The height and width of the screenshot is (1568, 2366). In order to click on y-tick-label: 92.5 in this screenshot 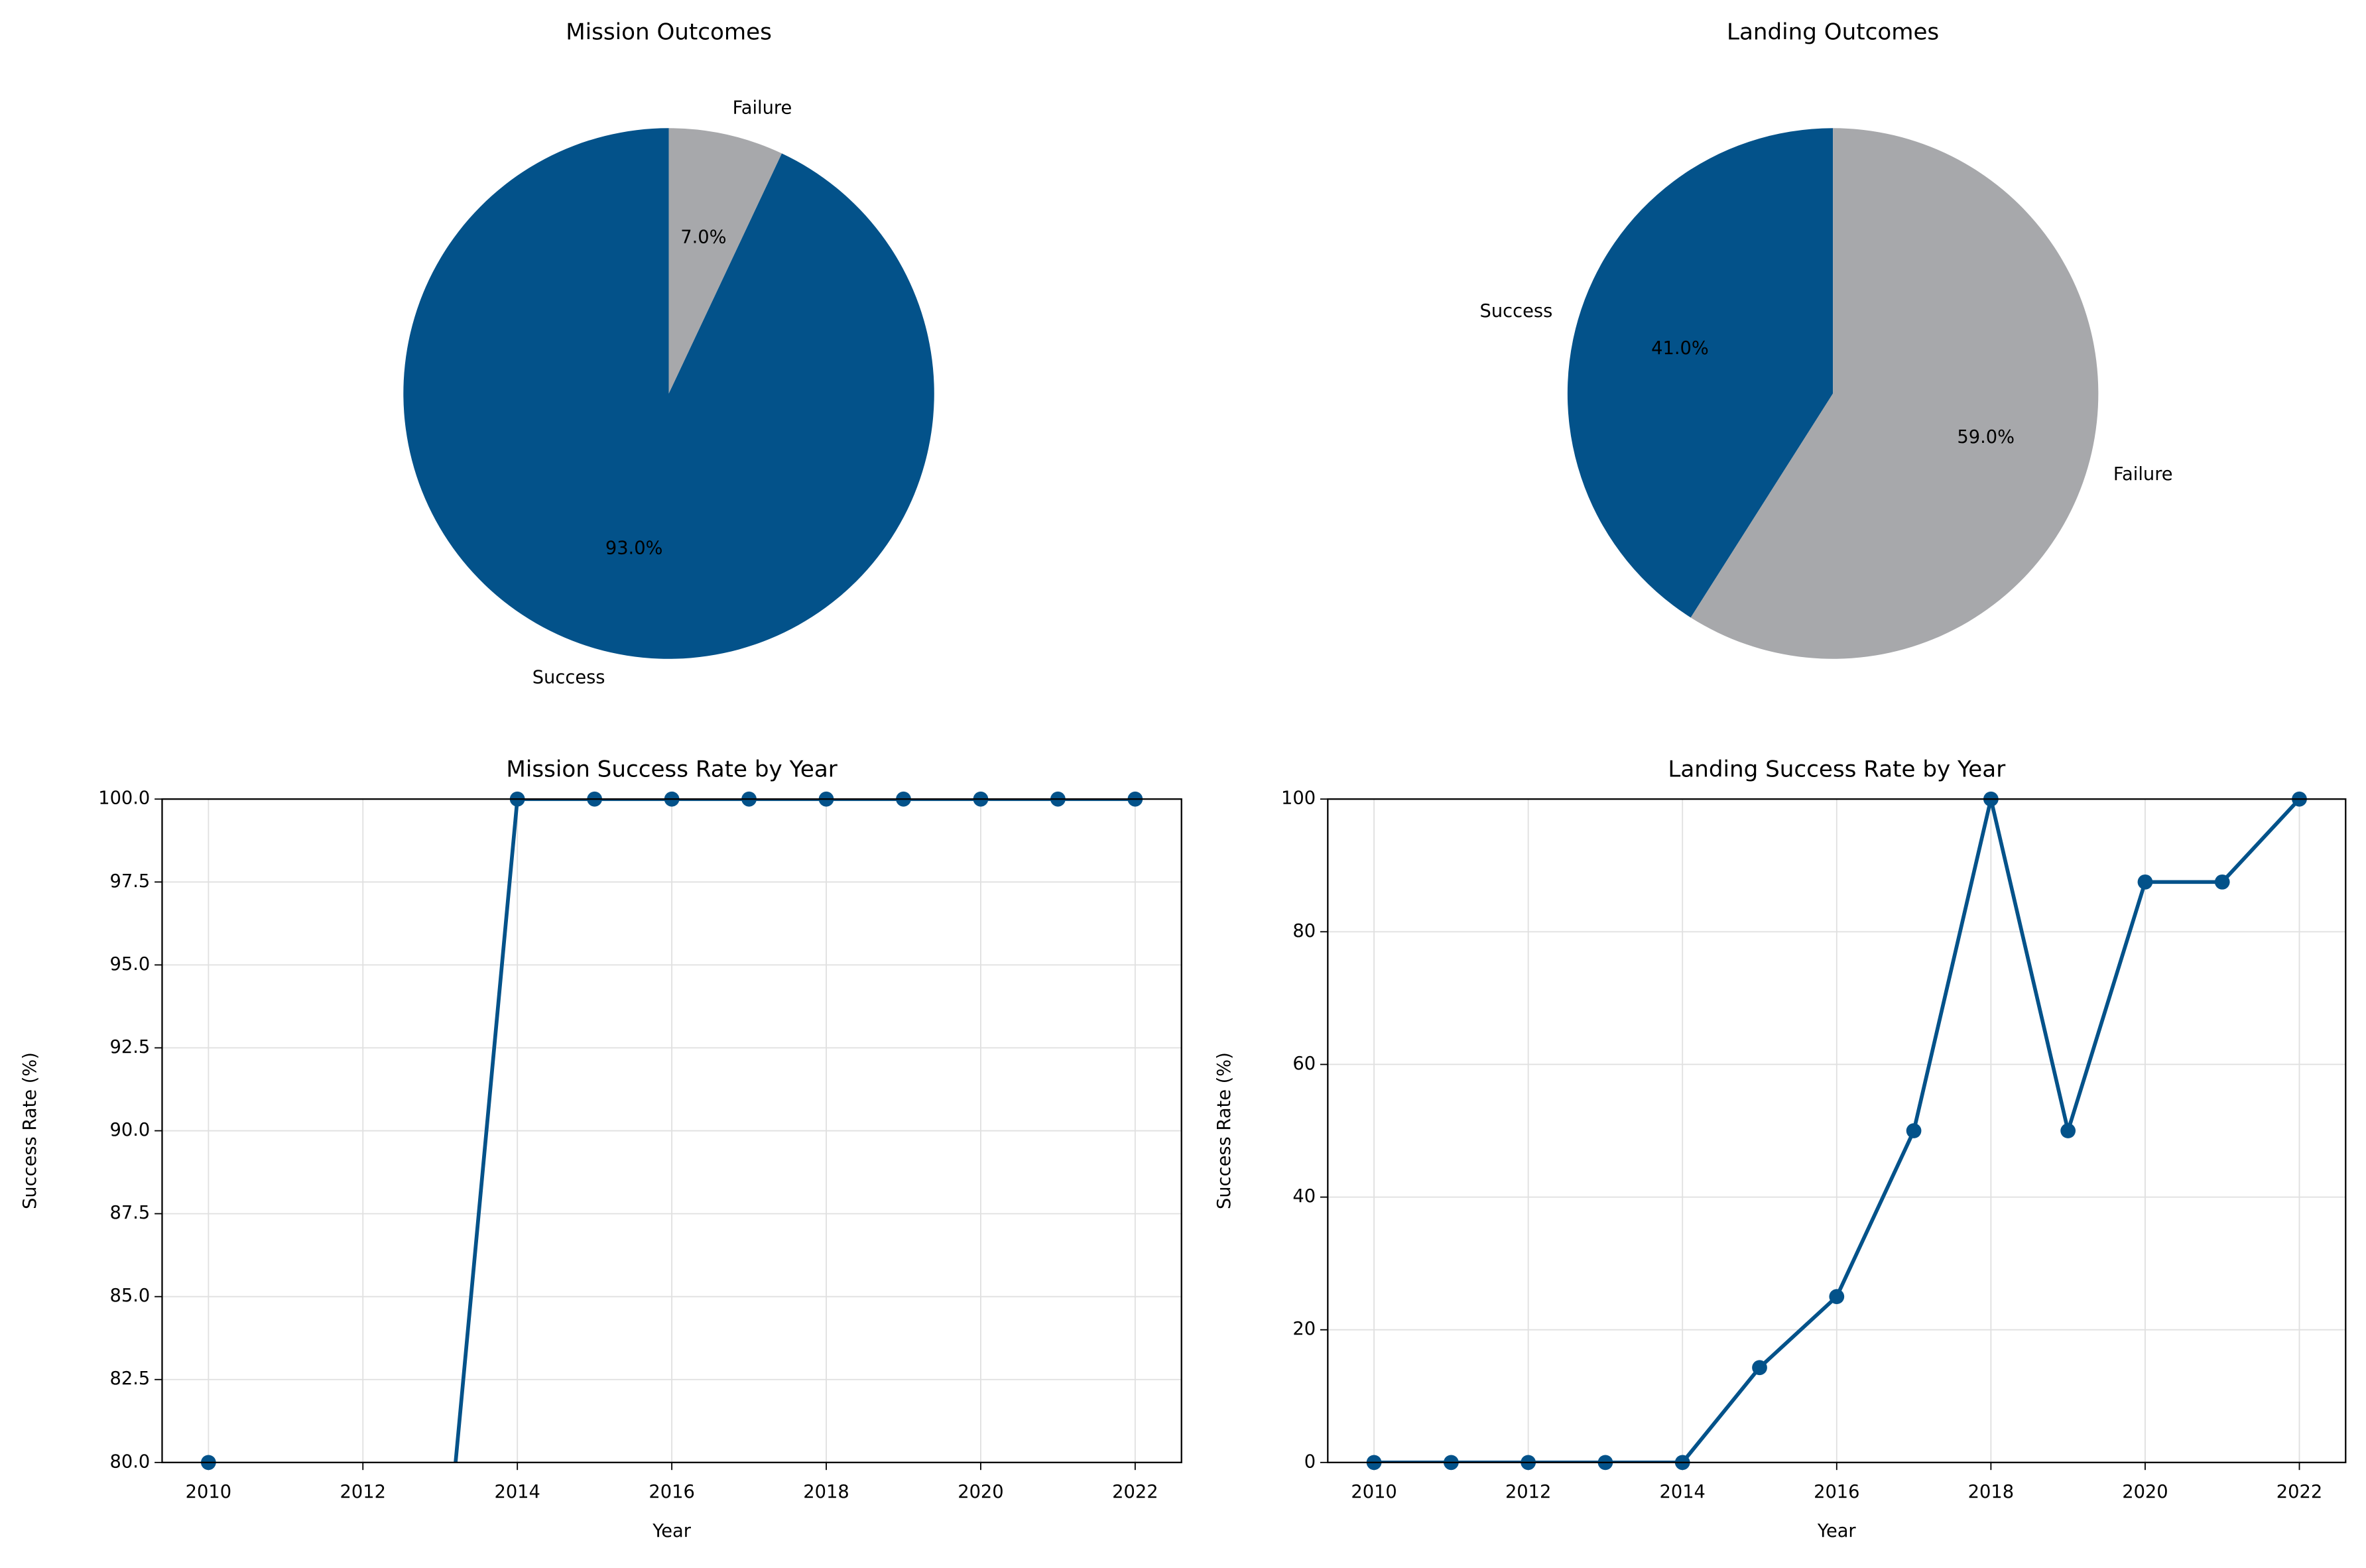, I will do `click(130, 1047)`.